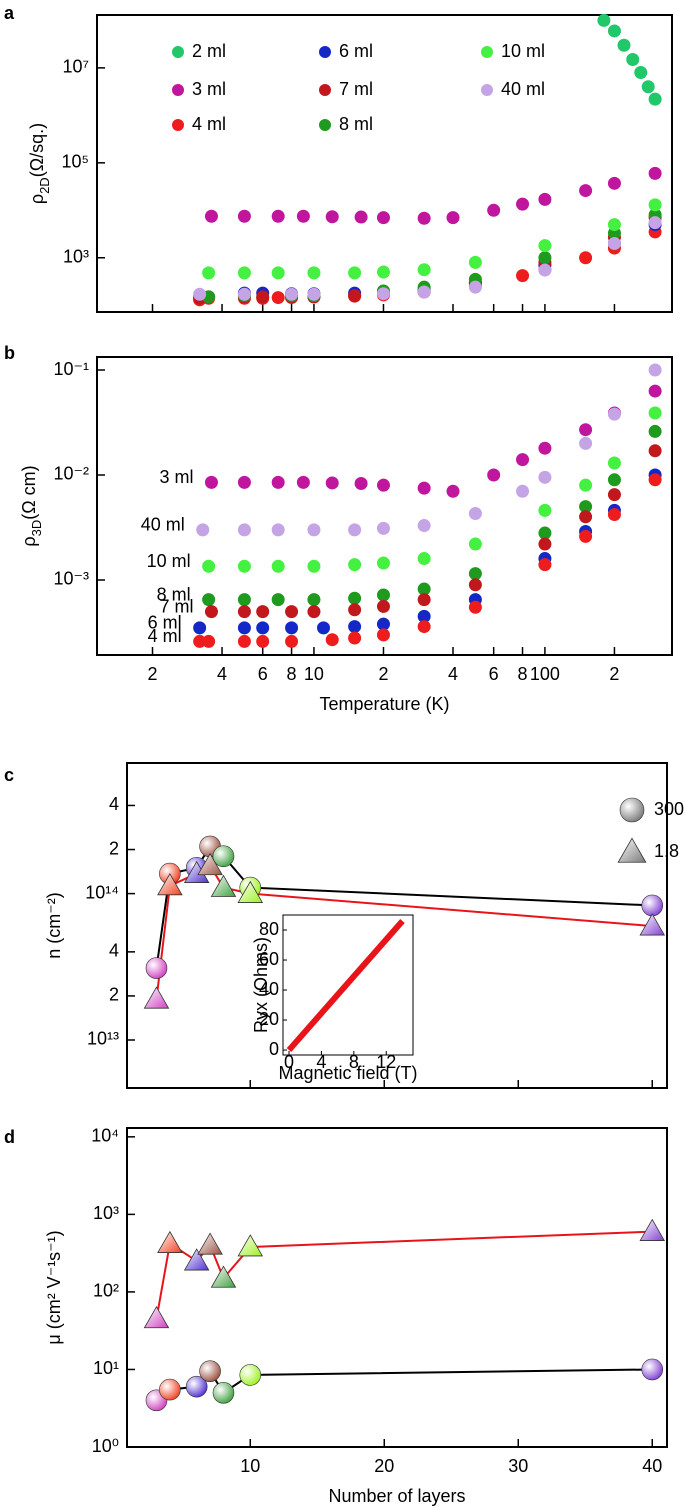  What do you see at coordinates (176, 477) in the screenshot?
I see `series-label: 3 ml` at bounding box center [176, 477].